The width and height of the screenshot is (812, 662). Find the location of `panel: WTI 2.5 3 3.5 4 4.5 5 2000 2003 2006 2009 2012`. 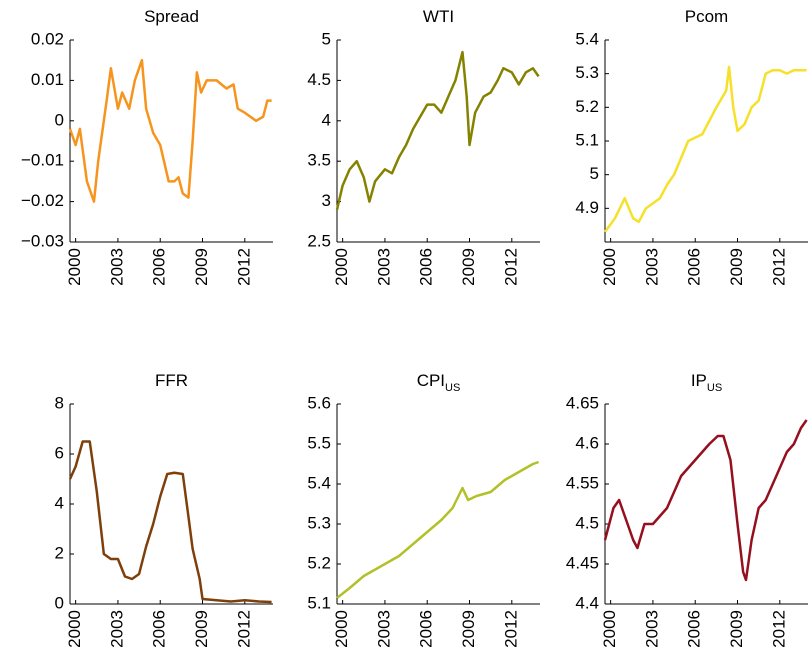

panel: WTI 2.5 3 3.5 4 4.5 5 2000 2003 2006 2009 2012 is located at coordinates (423, 146).